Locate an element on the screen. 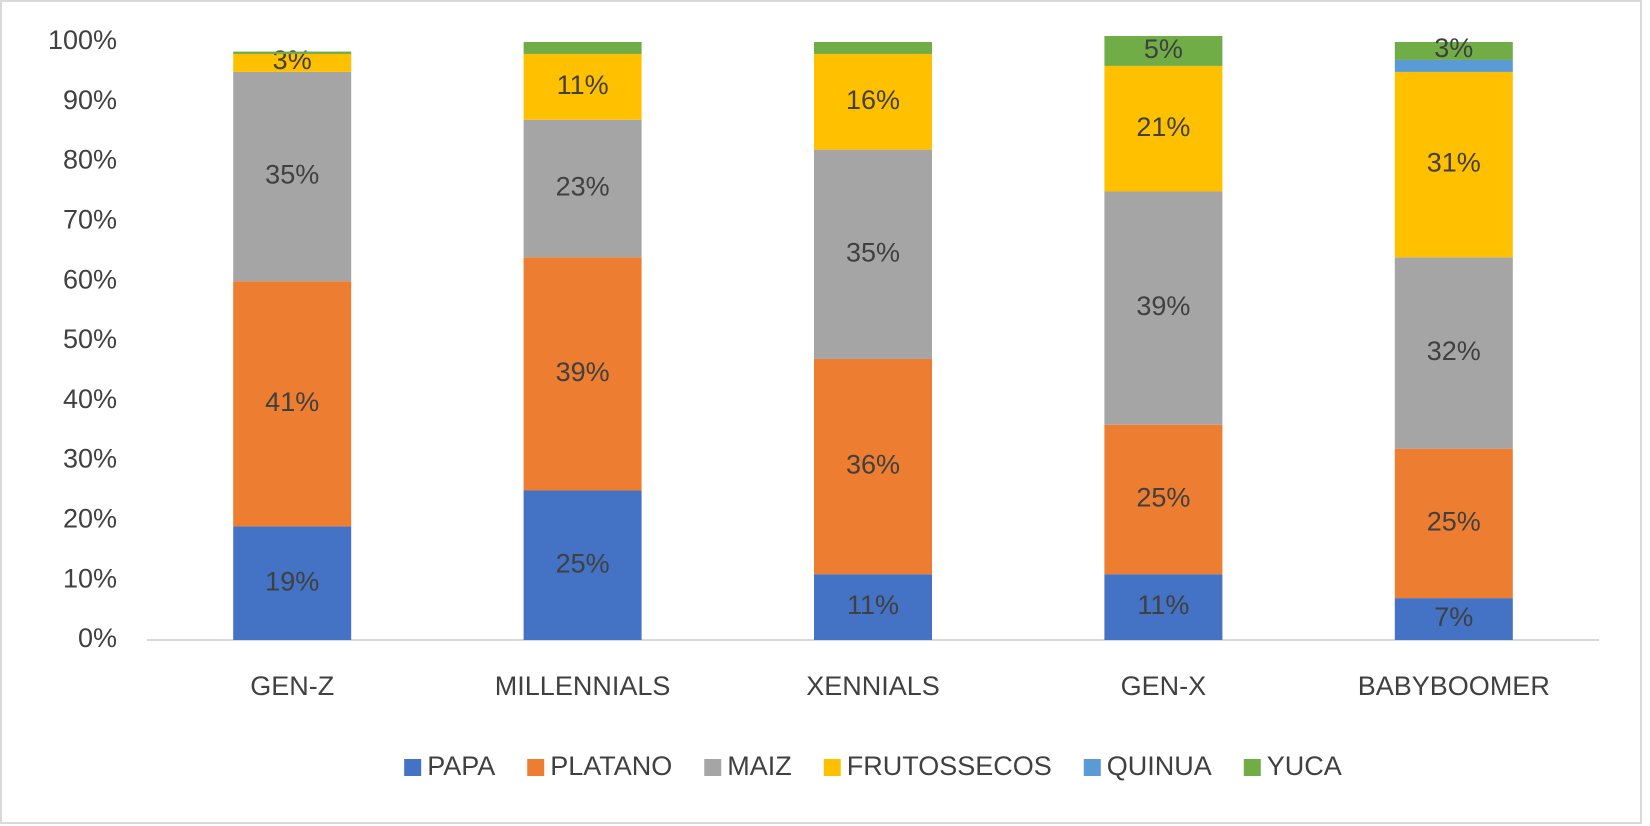 The height and width of the screenshot is (826, 1650). y-tick-label: 70% is located at coordinates (90, 220).